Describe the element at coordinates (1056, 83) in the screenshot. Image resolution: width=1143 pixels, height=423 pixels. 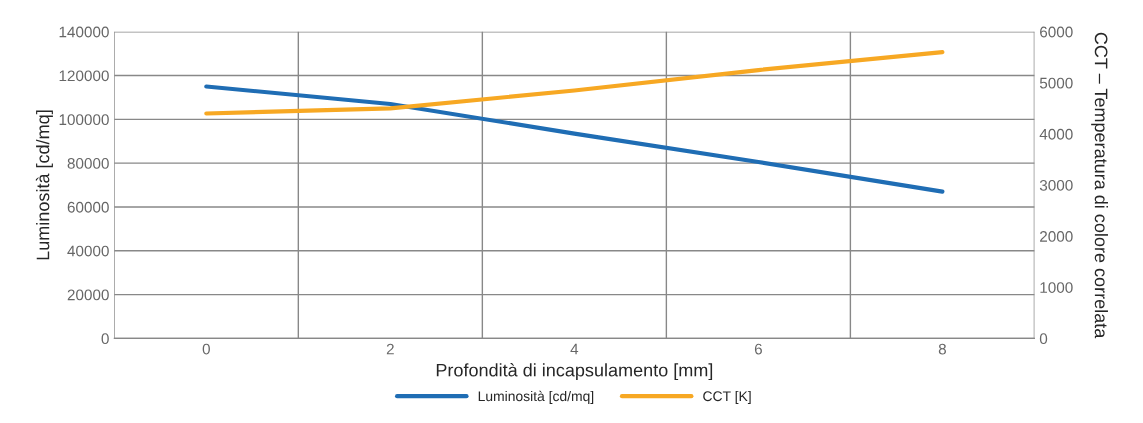
I see `y2-tick-label: 5000` at that location.